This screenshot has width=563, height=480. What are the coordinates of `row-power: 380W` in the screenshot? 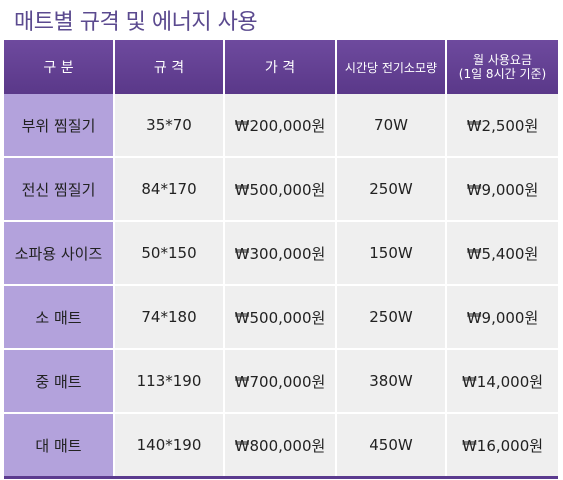 It's located at (391, 381).